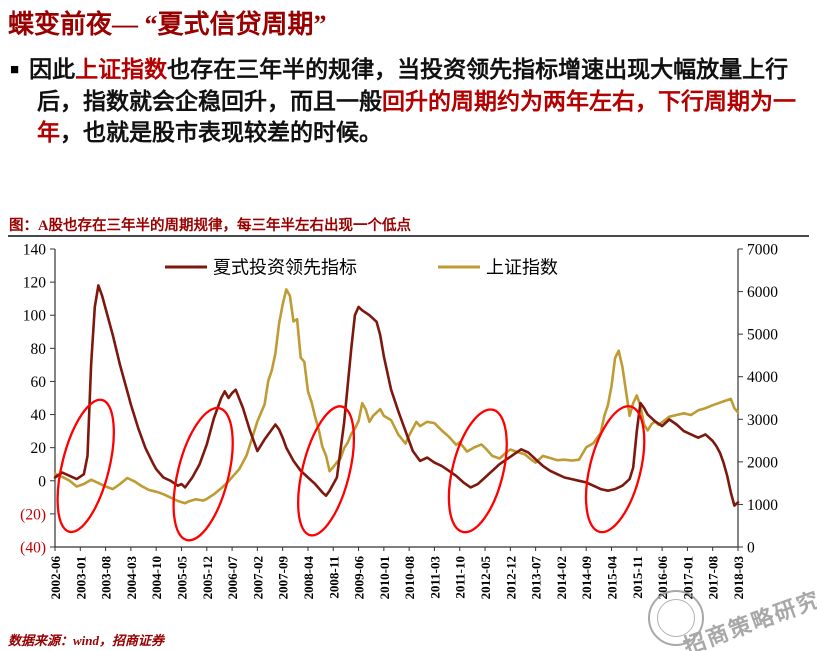 This screenshot has width=817, height=651. Describe the element at coordinates (536, 578) in the screenshot. I see `x-axis-tick-label: 2013-07` at that location.